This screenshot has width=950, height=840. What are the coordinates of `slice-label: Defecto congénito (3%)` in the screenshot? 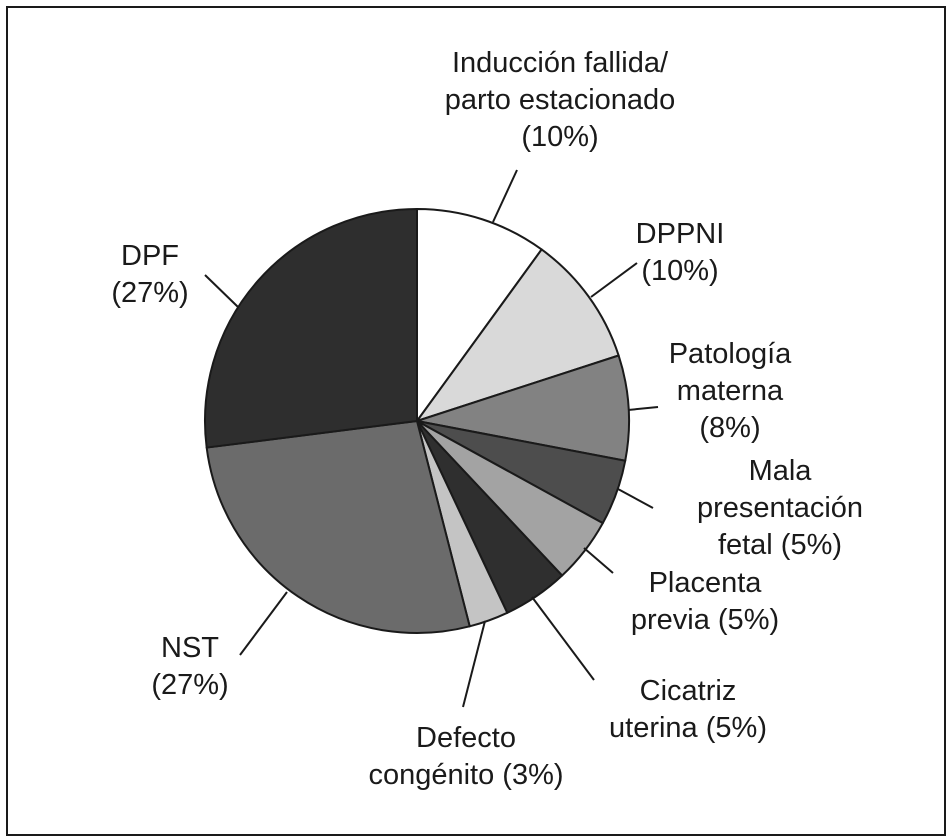 It's located at (465, 756).